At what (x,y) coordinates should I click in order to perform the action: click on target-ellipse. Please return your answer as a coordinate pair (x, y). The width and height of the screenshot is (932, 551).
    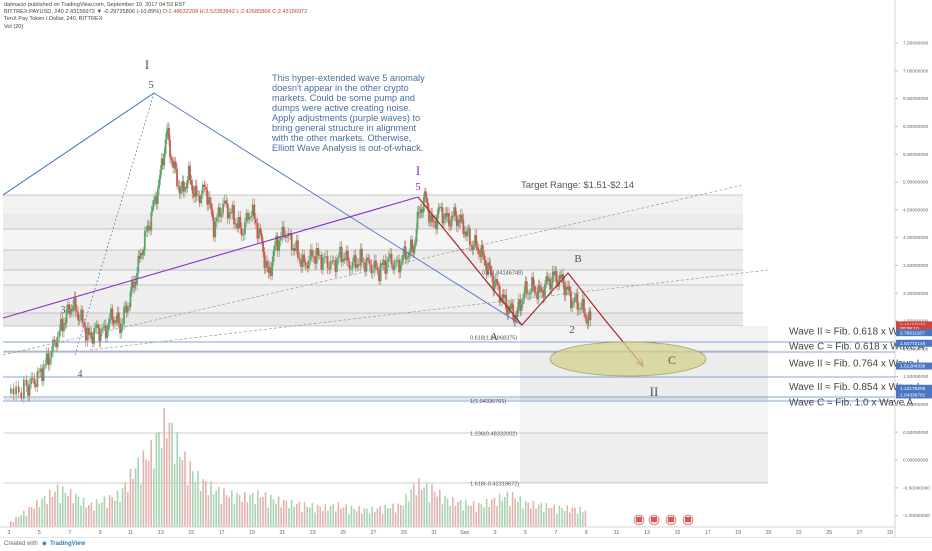
    Looking at the image, I should click on (628, 359).